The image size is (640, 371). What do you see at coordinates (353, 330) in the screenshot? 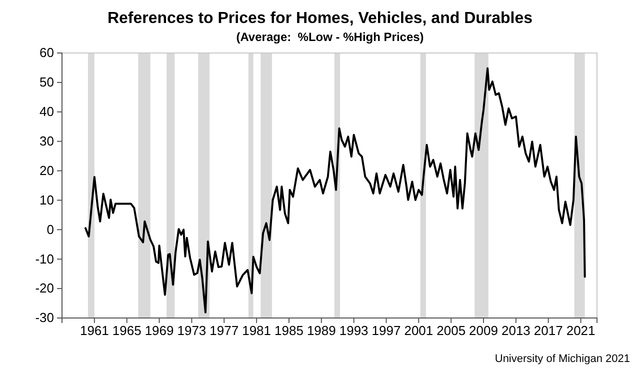
I see `x-tick-label: 1993` at bounding box center [353, 330].